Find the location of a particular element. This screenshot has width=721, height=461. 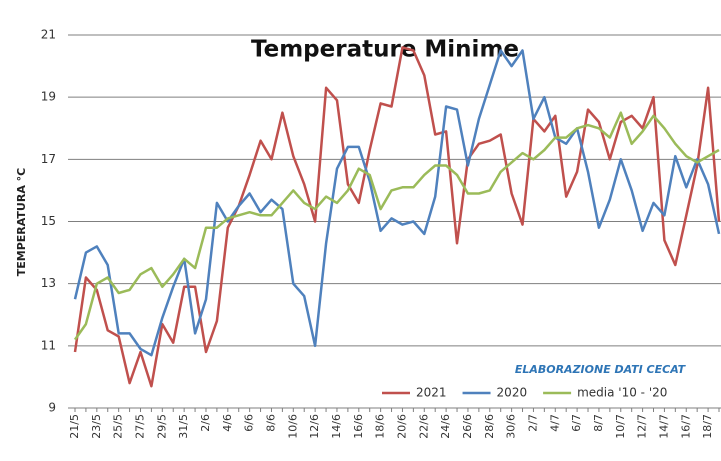

x-tick-label: 16/6 is located at coordinates (358, 426).